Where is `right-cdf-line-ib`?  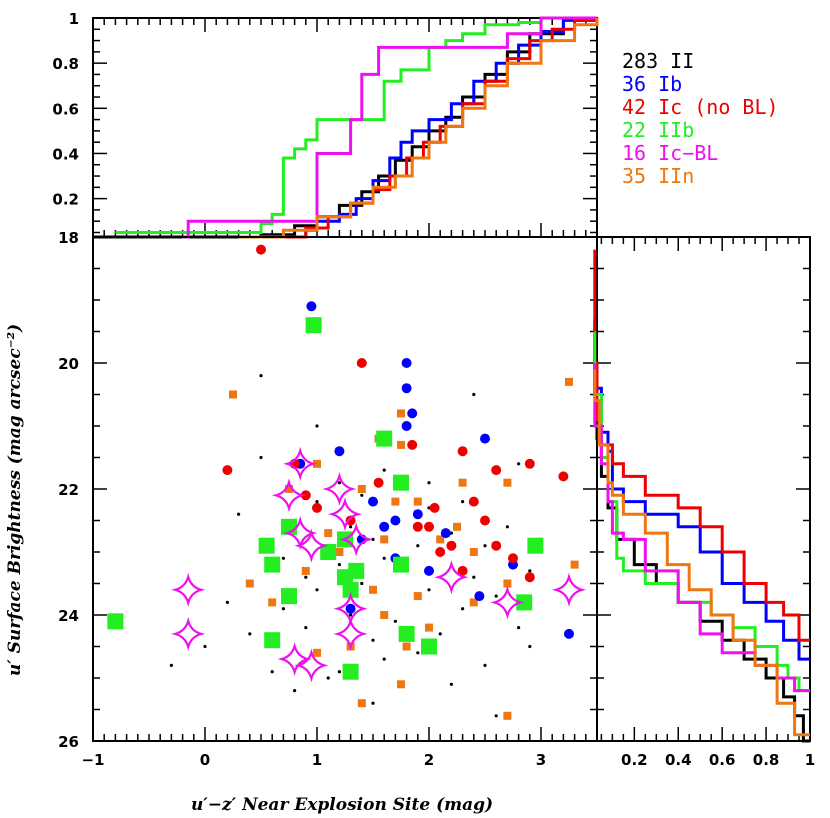
right-cdf-line-ib is located at coordinates (701, 505).